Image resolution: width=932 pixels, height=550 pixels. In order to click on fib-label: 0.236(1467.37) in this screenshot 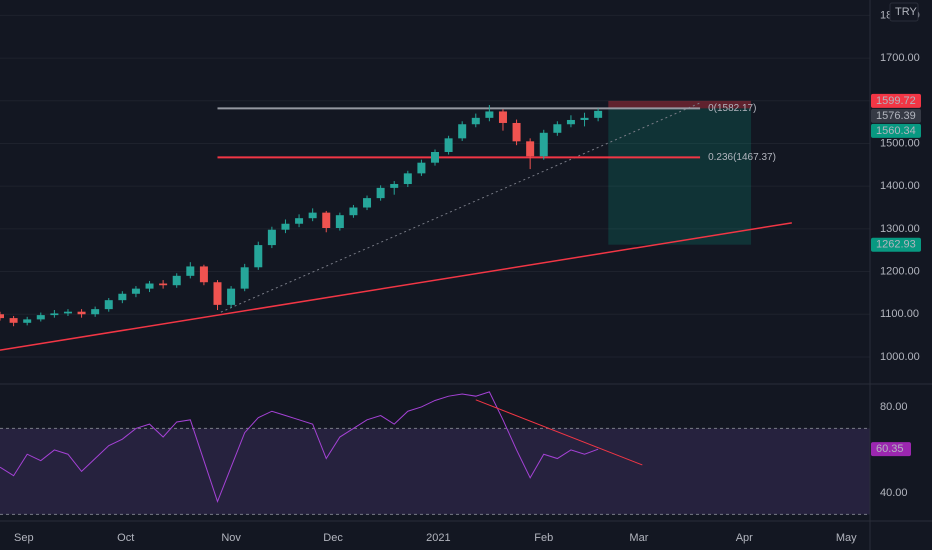, I will do `click(742, 157)`.